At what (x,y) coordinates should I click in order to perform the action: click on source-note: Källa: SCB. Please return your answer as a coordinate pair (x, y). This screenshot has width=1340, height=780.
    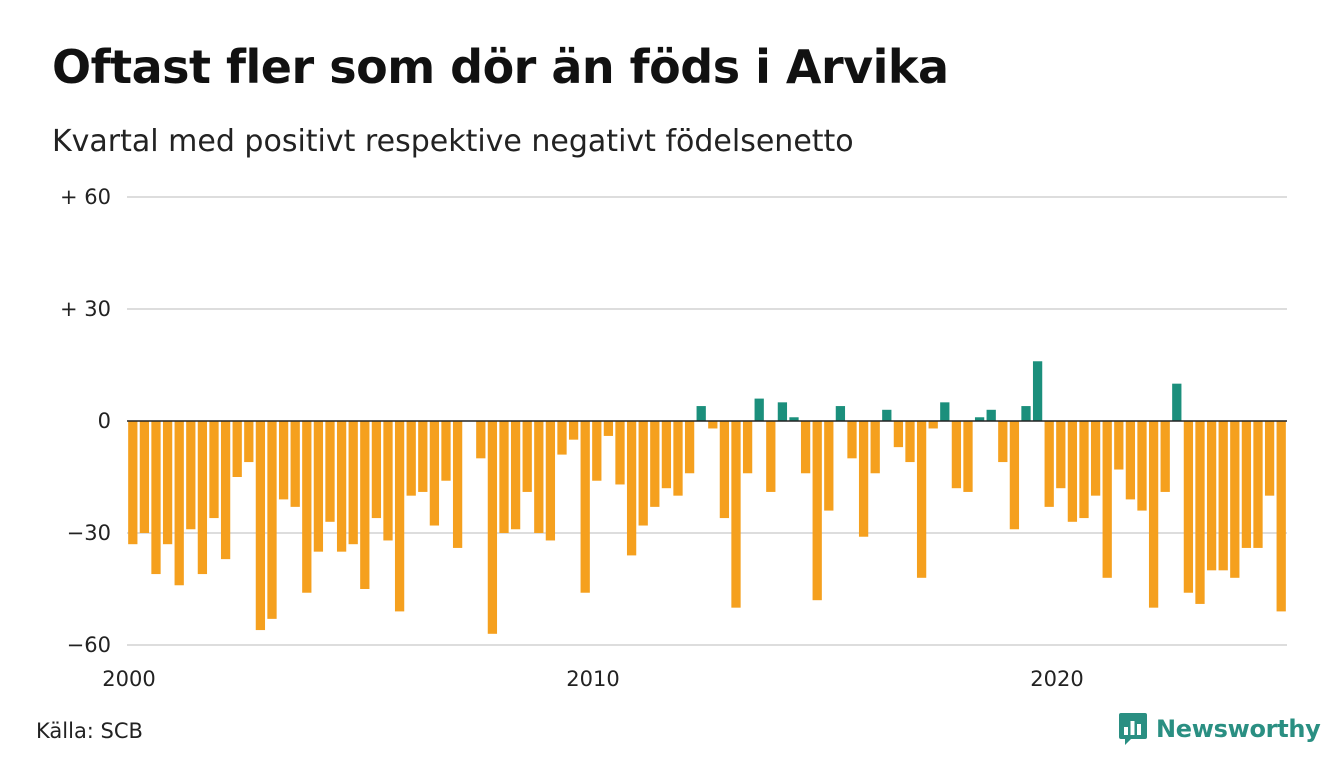
    Looking at the image, I should click on (89, 731).